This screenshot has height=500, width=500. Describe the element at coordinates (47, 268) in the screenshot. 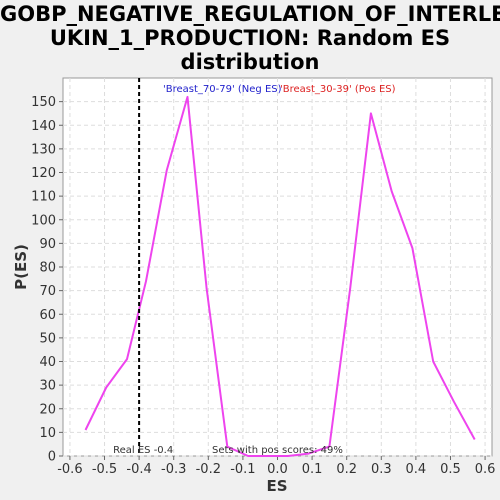

I see `y-tick-label: 80` at that location.